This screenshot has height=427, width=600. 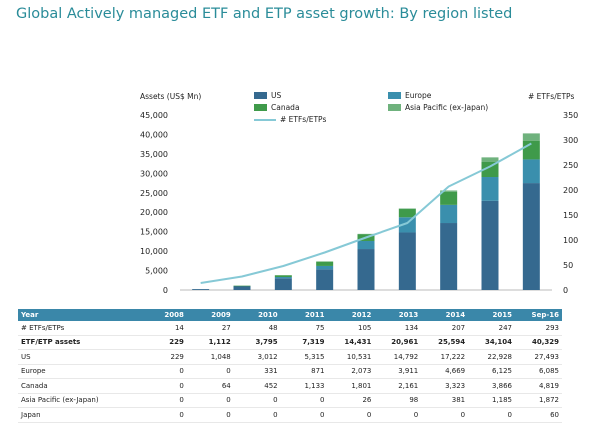 I want to click on table-header-year: 2011, so click(x=304, y=315).